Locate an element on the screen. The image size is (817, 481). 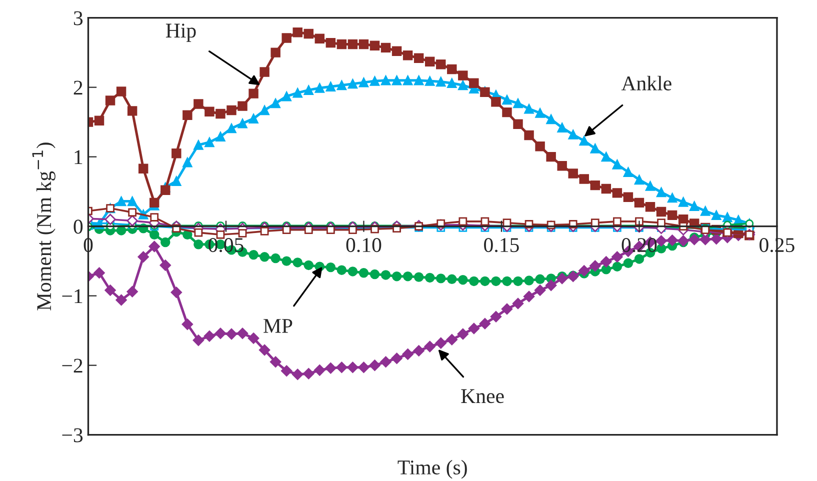
x-tick-label: 0.15 is located at coordinates (501, 245).